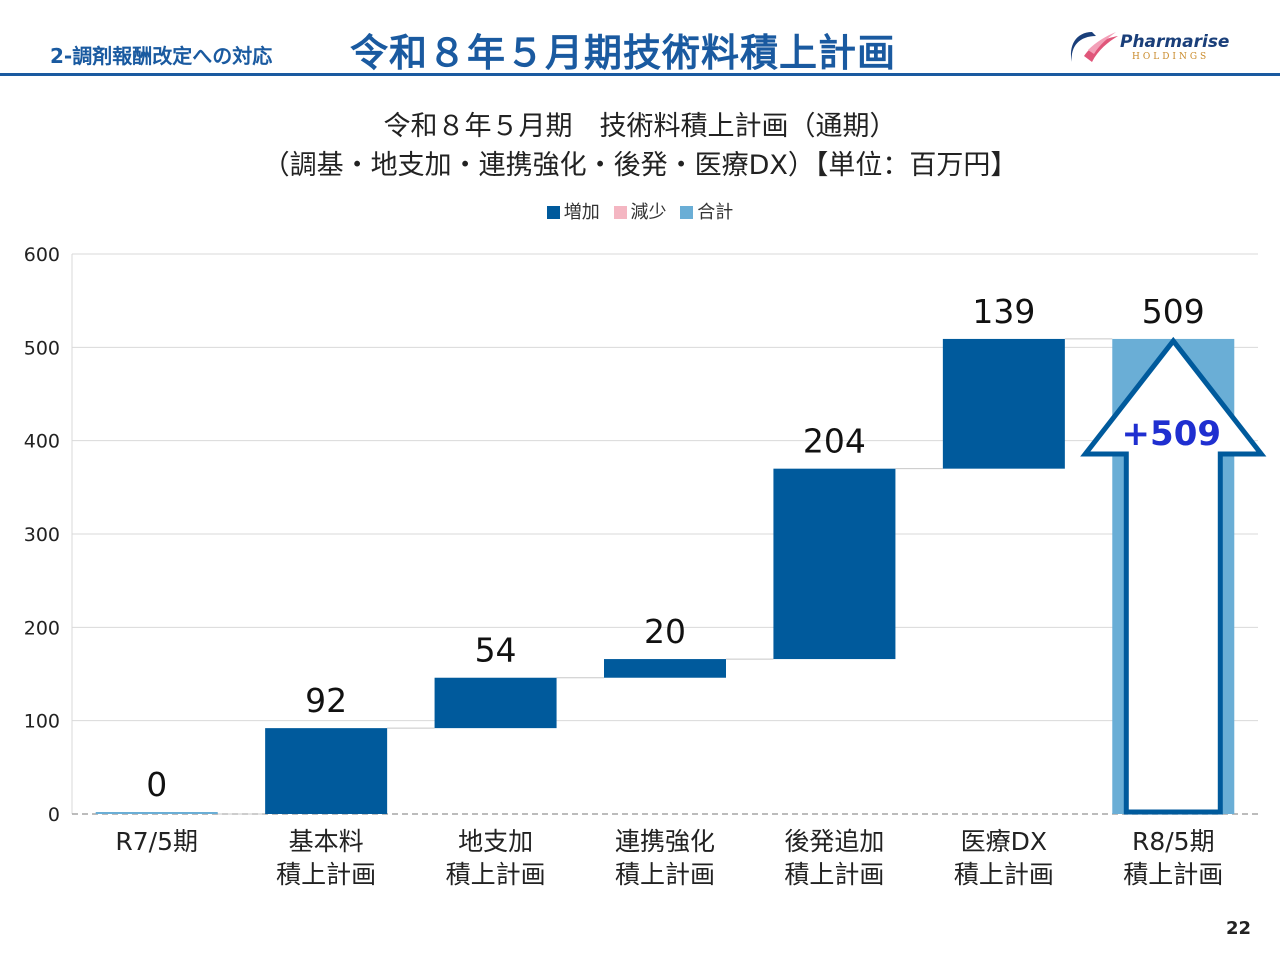 The height and width of the screenshot is (960, 1280). I want to click on section-label: 2-調剤報酬改定への対応, so click(161, 56).